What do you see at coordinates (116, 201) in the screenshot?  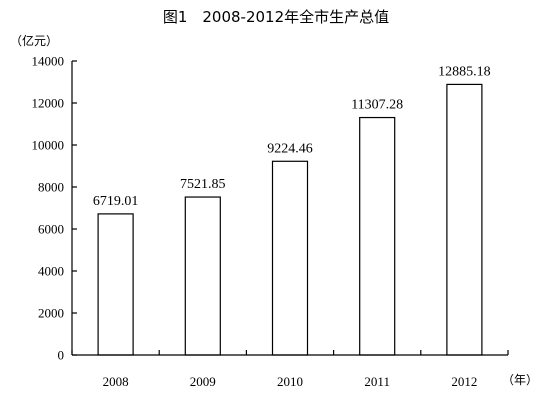 I see `value-label-2008: 6719.01` at bounding box center [116, 201].